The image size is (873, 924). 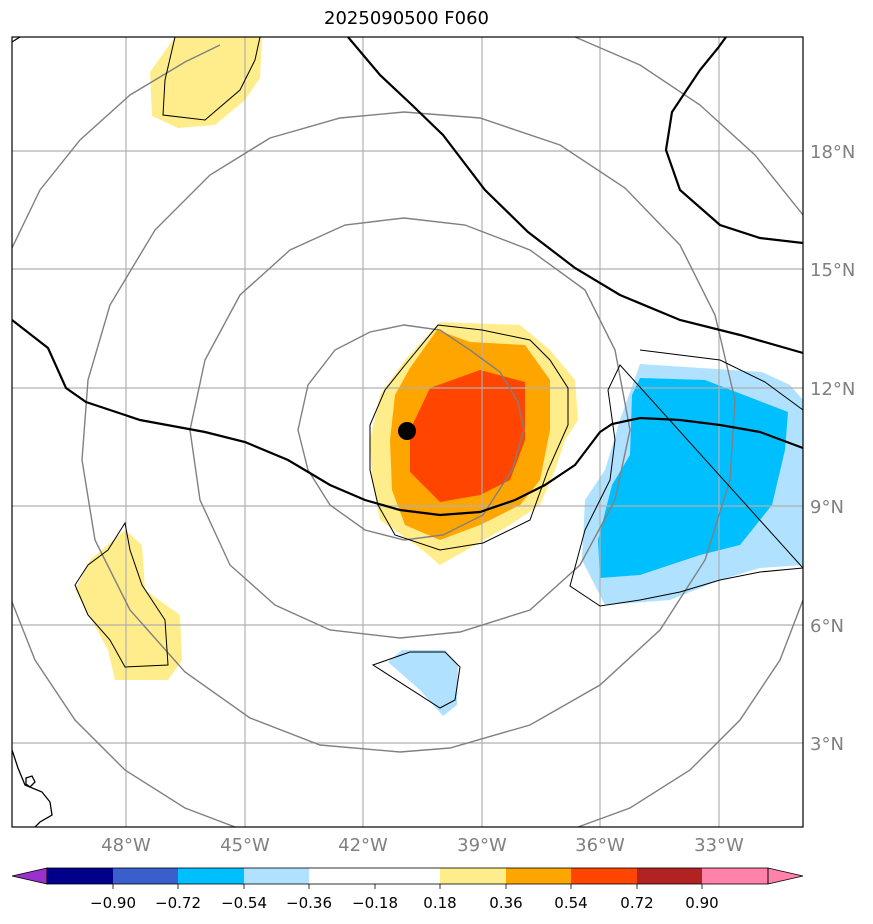 I want to click on lat-label: 12°N, so click(x=832, y=389).